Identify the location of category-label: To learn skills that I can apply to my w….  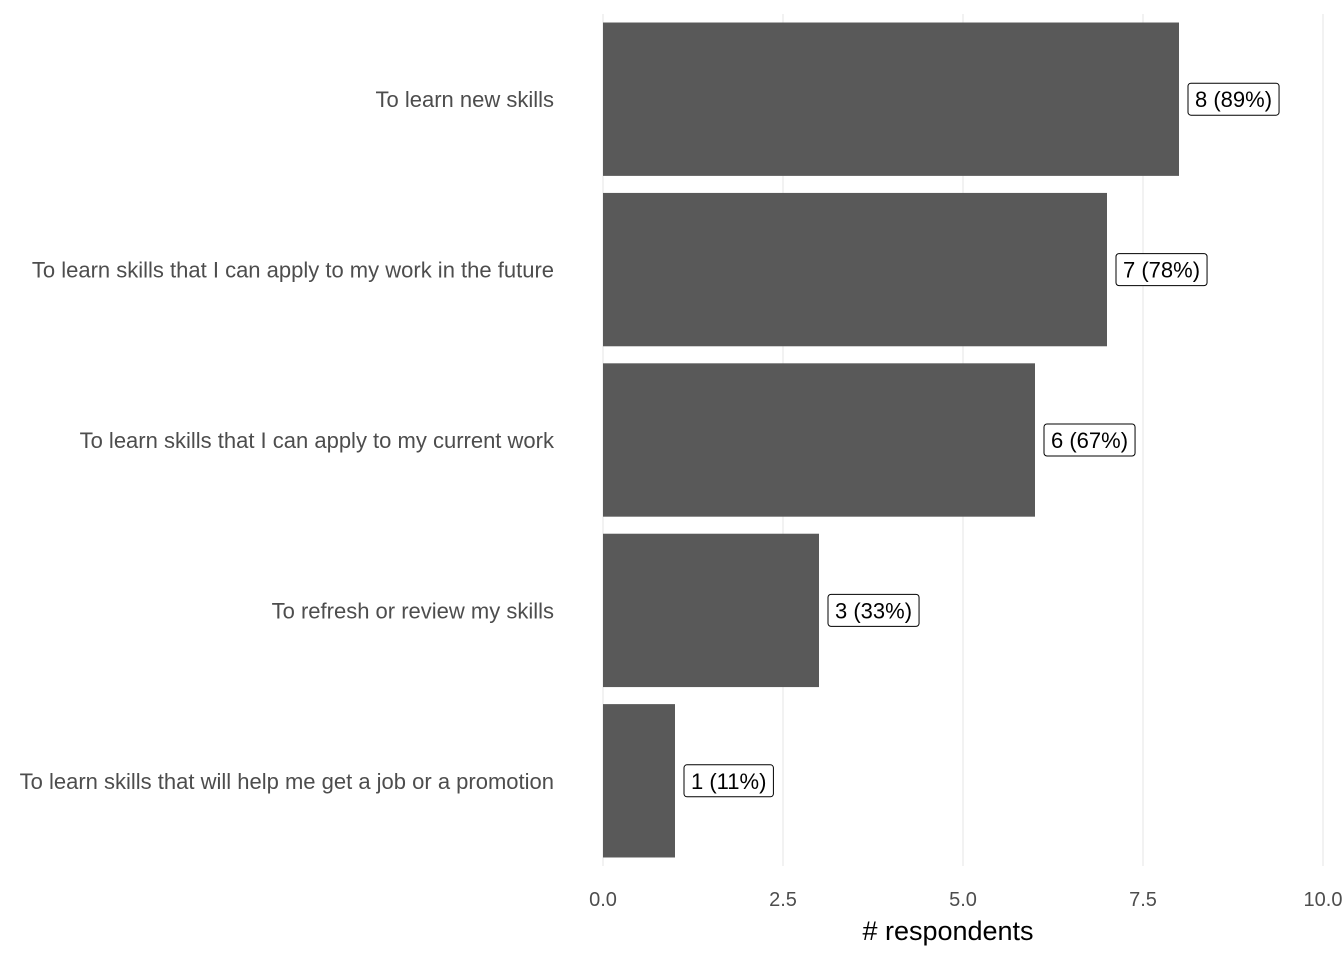
(293, 270).